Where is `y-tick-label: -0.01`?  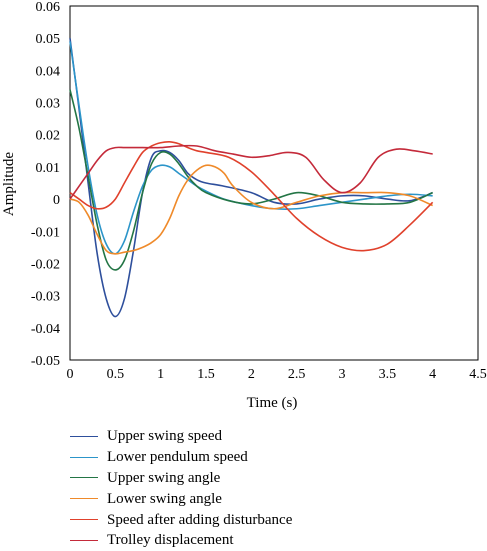
y-tick-label: -0.01 is located at coordinates (45, 232).